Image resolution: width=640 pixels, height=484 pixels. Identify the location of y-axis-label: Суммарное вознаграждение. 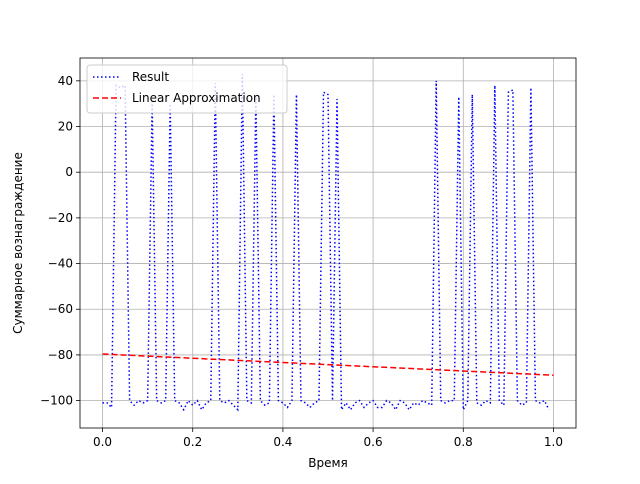
(18, 243).